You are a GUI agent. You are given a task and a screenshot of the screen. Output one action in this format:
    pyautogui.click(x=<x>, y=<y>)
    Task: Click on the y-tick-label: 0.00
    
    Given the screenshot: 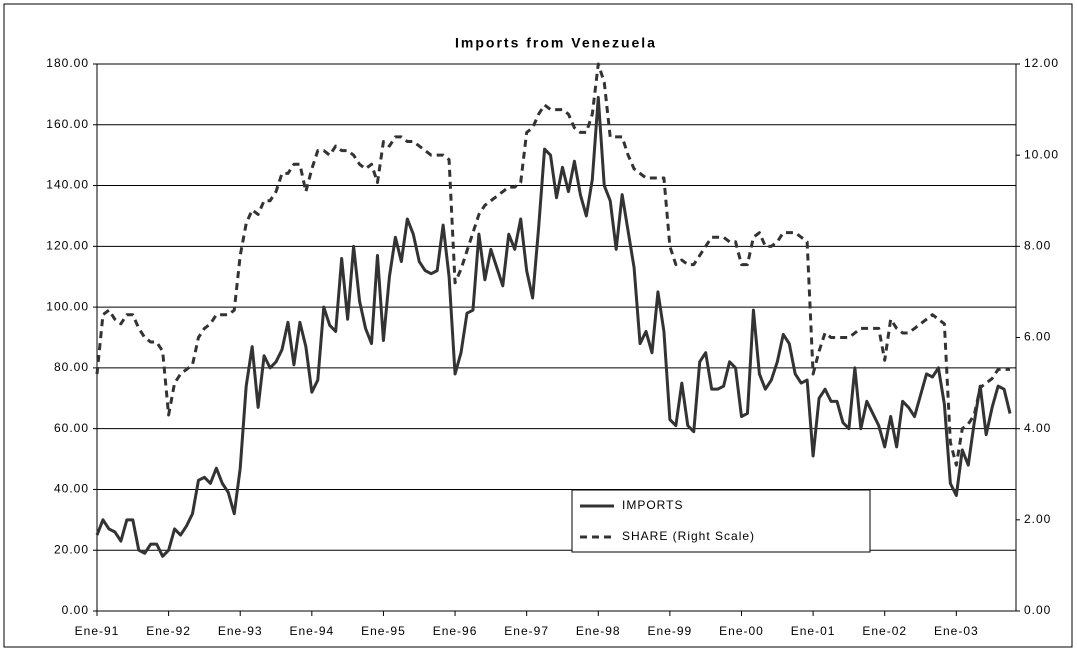 What is the action you would take?
    pyautogui.click(x=75, y=610)
    